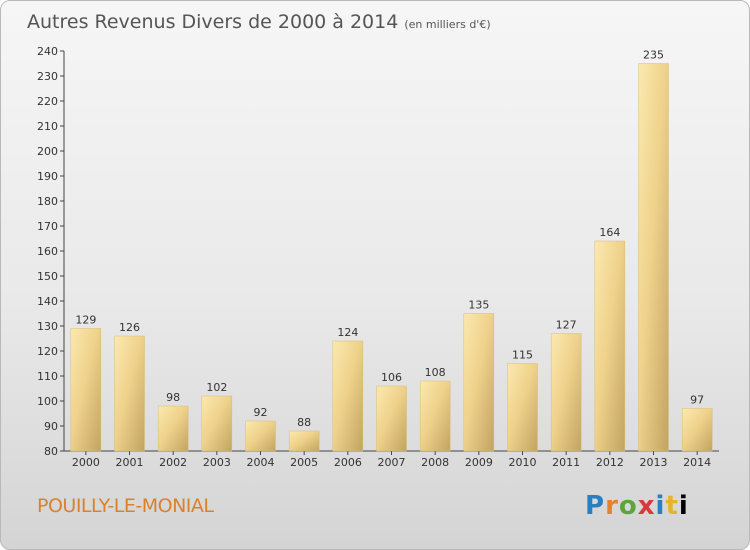 The width and height of the screenshot is (750, 550). Describe the element at coordinates (435, 462) in the screenshot. I see `x-tick-label: 2008` at that location.